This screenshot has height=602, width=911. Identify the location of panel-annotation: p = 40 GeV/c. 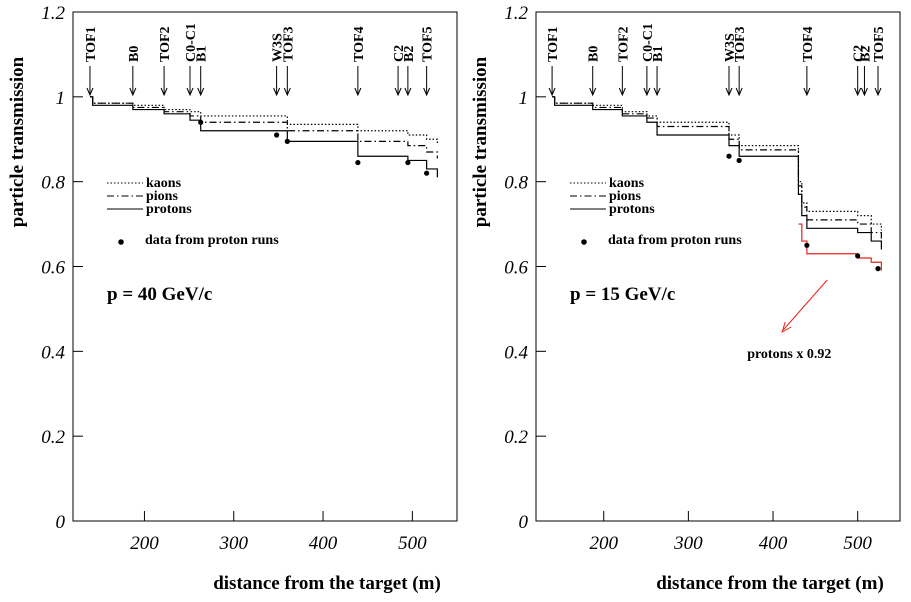
(159, 294).